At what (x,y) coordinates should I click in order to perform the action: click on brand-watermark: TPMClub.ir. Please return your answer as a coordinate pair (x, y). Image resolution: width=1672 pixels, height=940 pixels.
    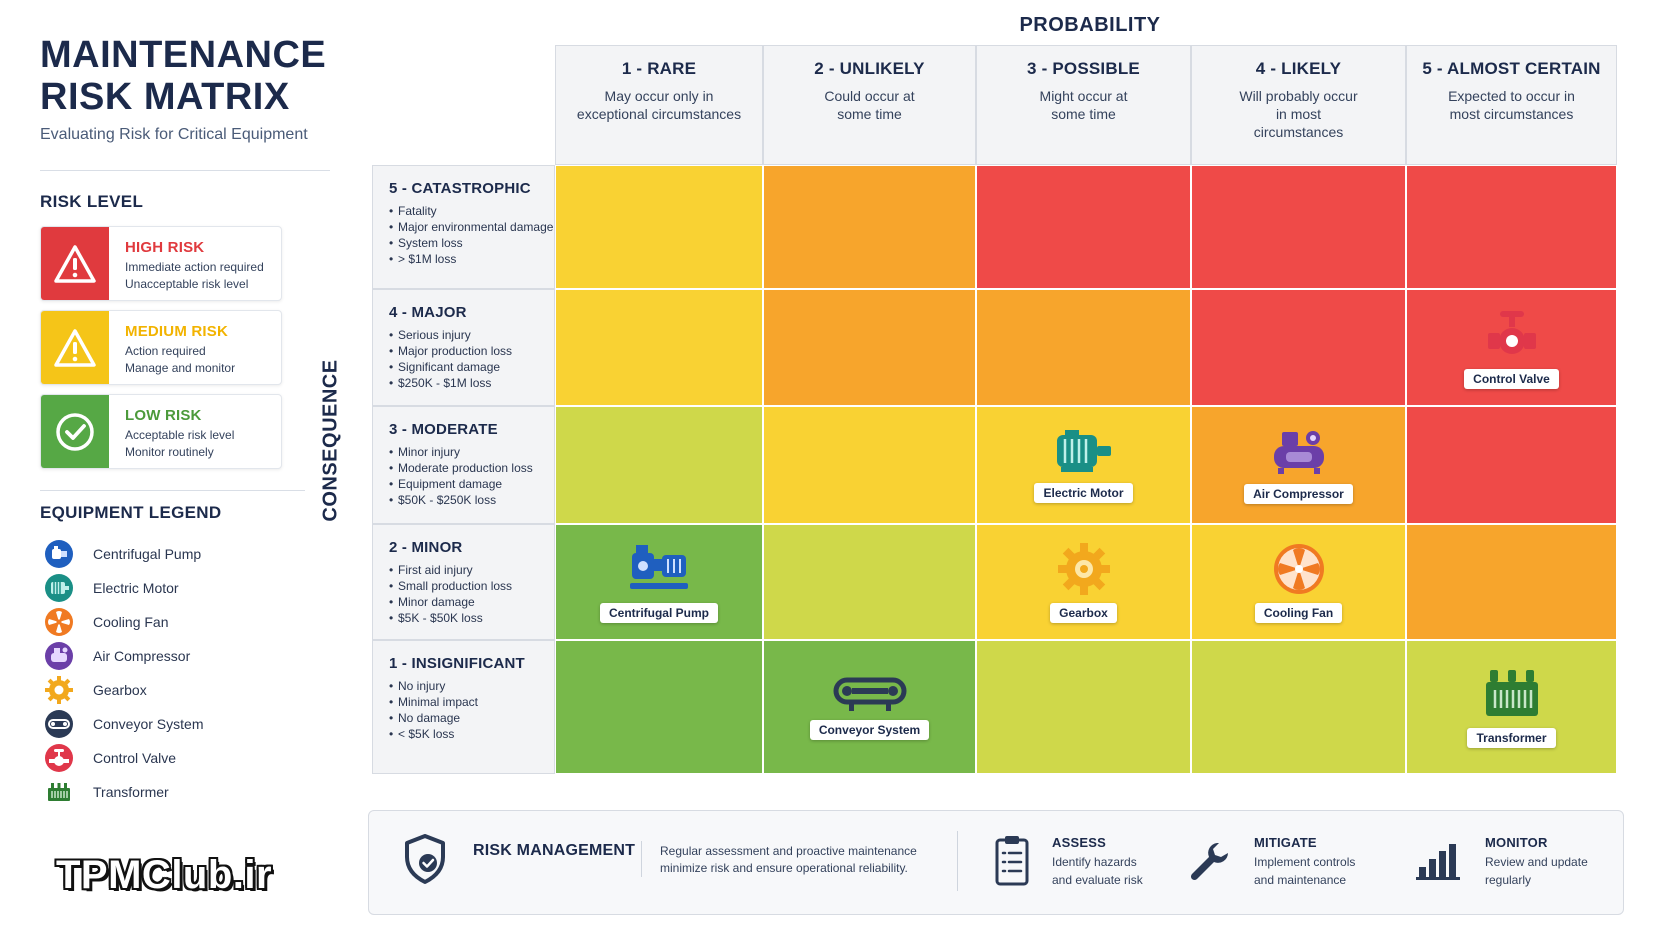
    Looking at the image, I should click on (164, 875).